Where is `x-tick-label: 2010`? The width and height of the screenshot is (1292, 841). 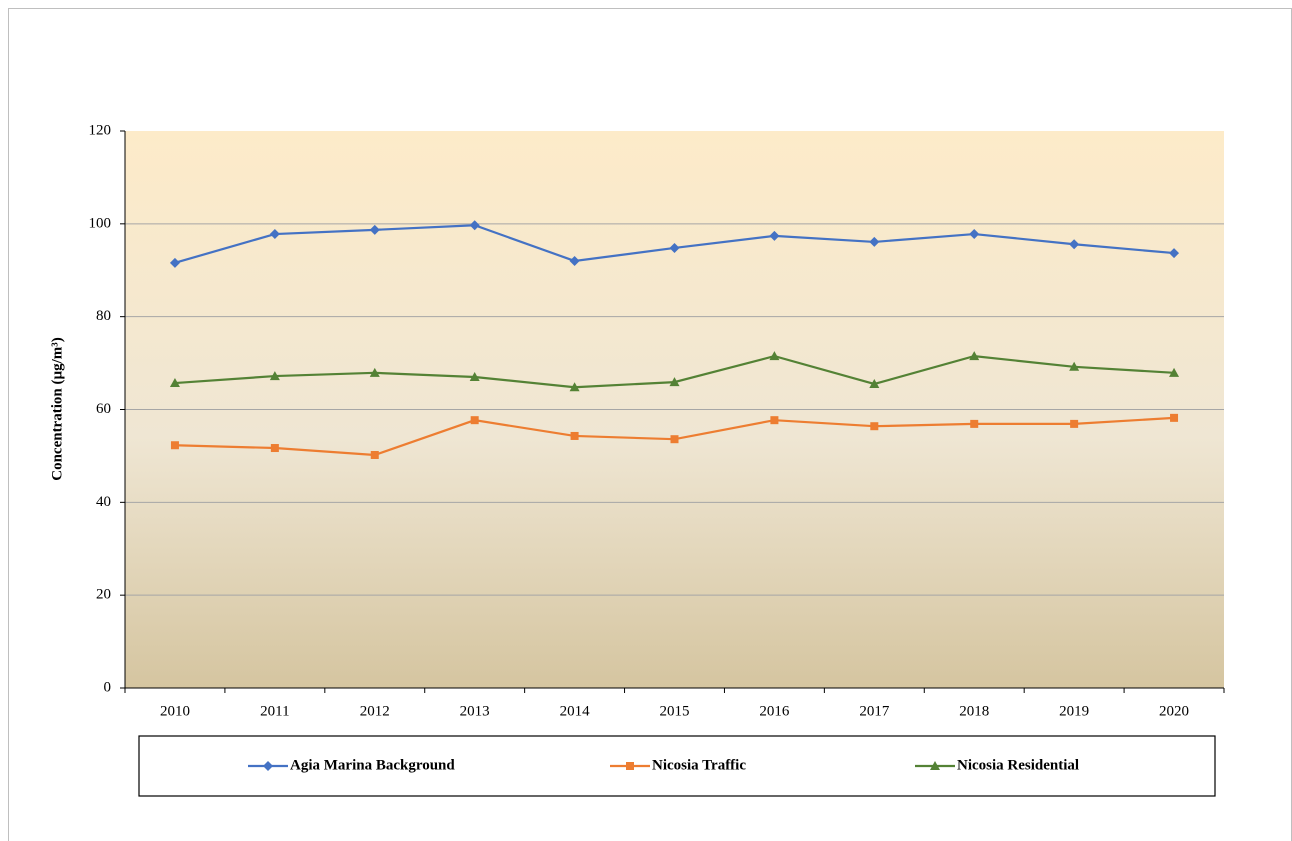
x-tick-label: 2010 is located at coordinates (175, 711).